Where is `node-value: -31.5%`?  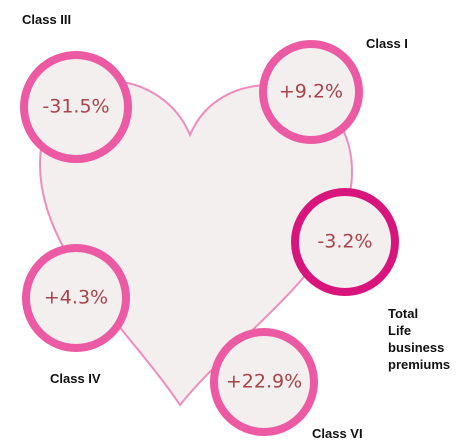
node-value: -31.5% is located at coordinates (75, 107).